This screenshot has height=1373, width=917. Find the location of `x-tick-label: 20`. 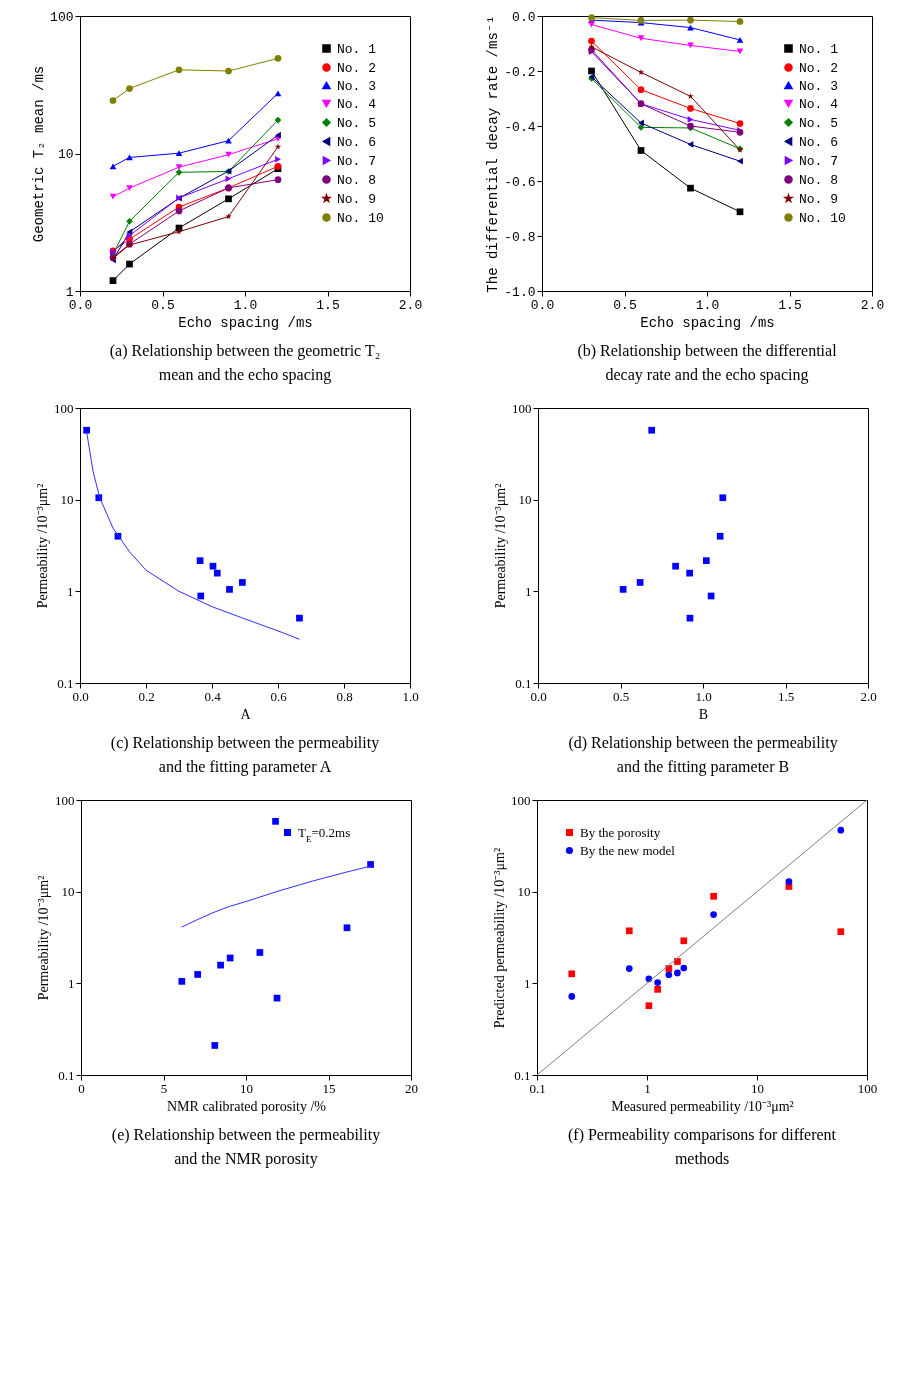

x-tick-label: 20 is located at coordinates (411, 1088).